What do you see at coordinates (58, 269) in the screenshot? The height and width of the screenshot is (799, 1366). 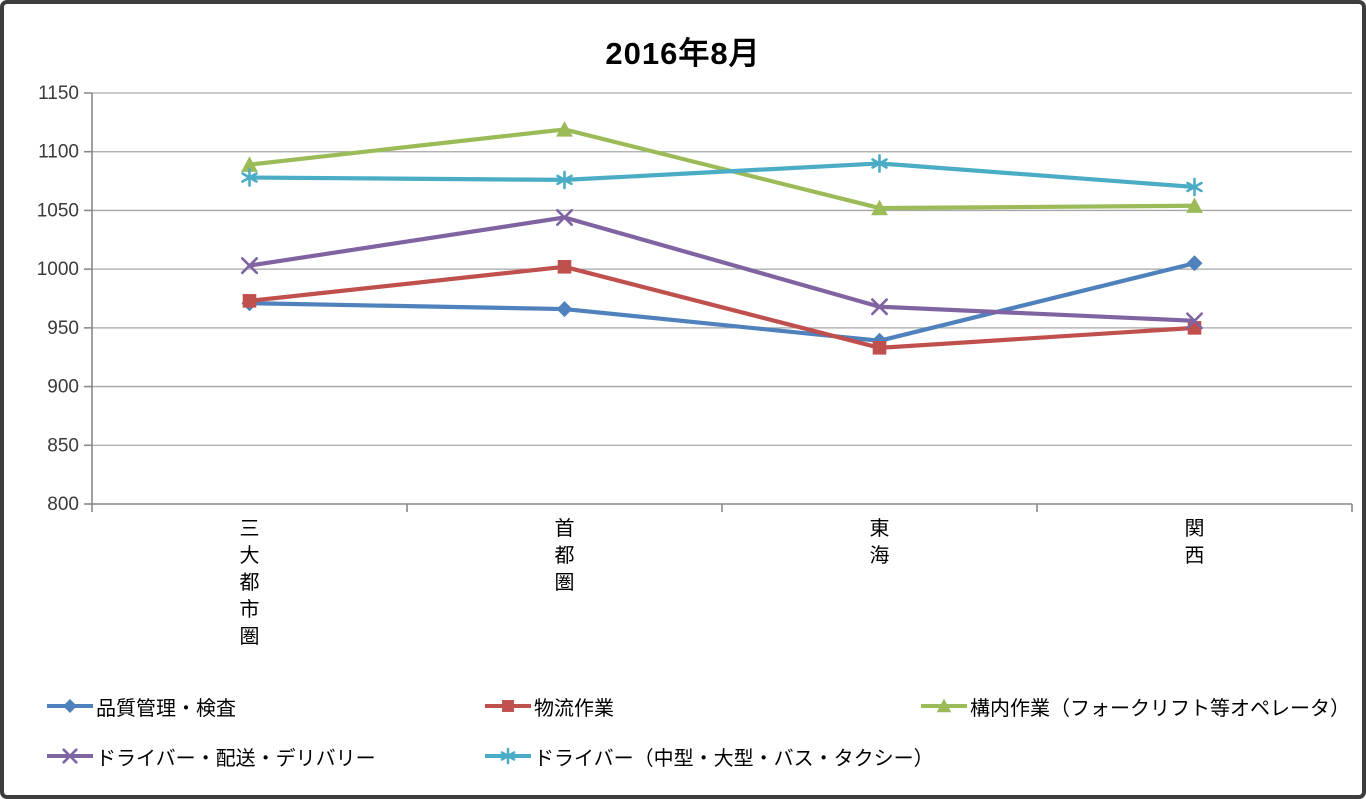 I see `y-axis-label: 1000` at bounding box center [58, 269].